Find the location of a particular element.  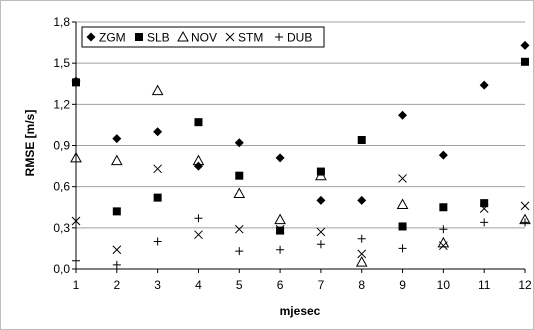

y-tick-label: 1,5 is located at coordinates (61, 63).